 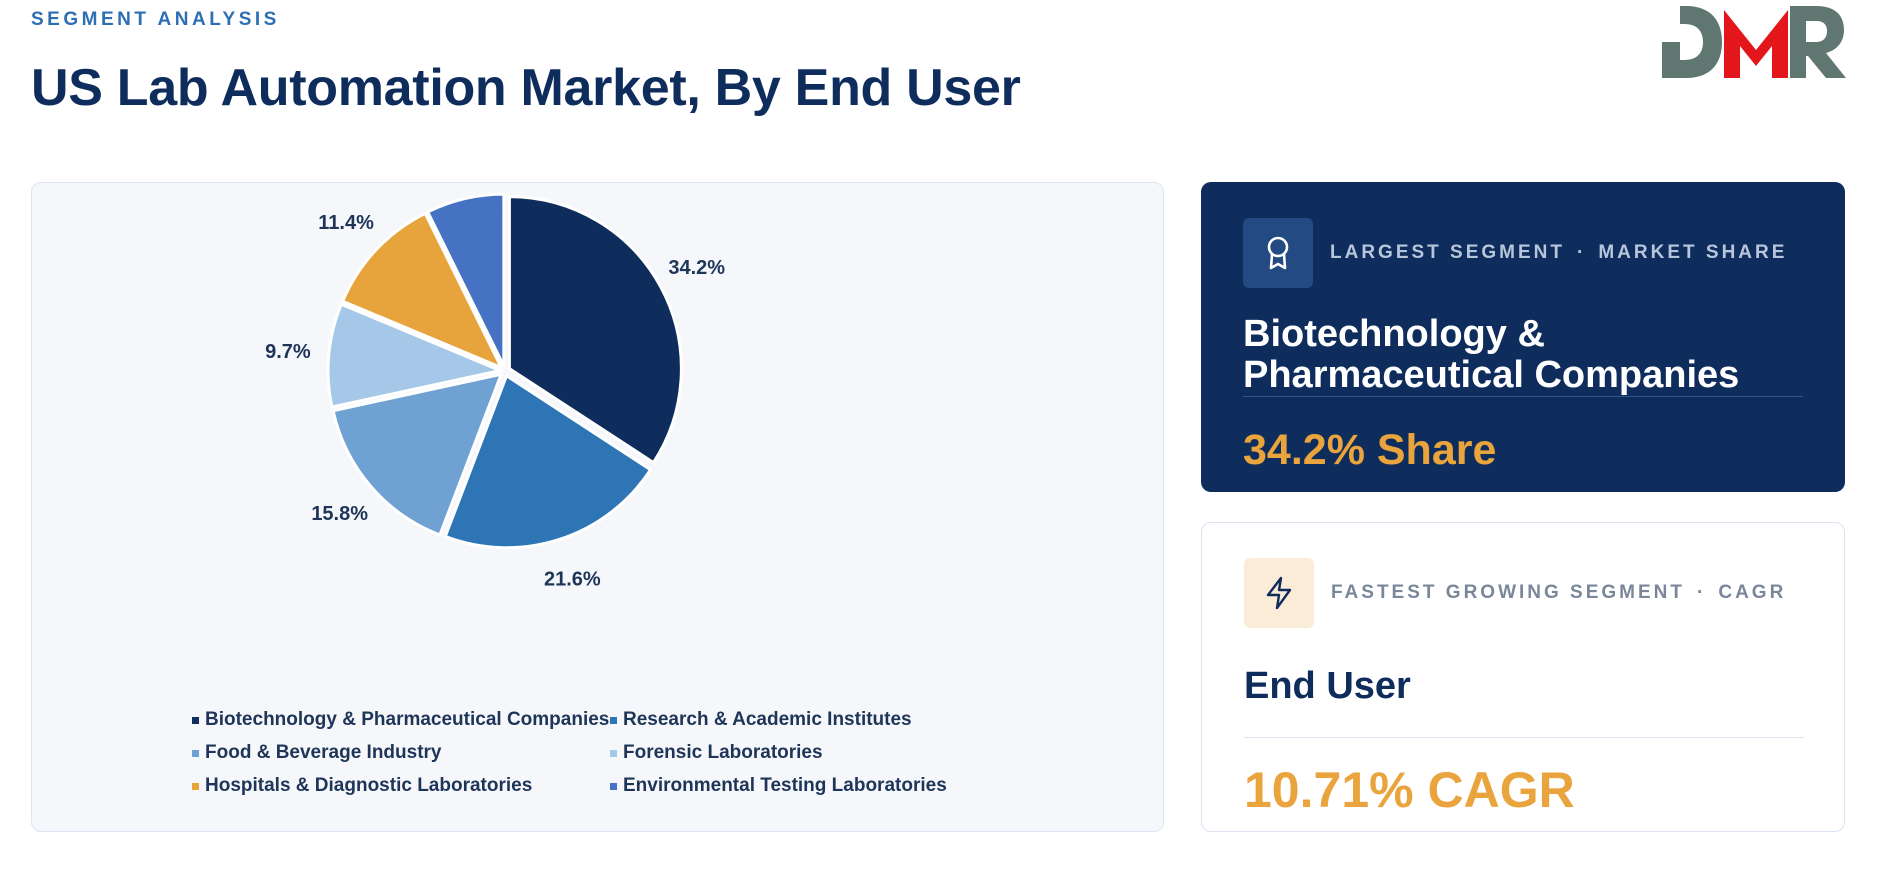 I want to click on legend-item: Hospitals & Diagnostic Laboratories, so click(x=401, y=786).